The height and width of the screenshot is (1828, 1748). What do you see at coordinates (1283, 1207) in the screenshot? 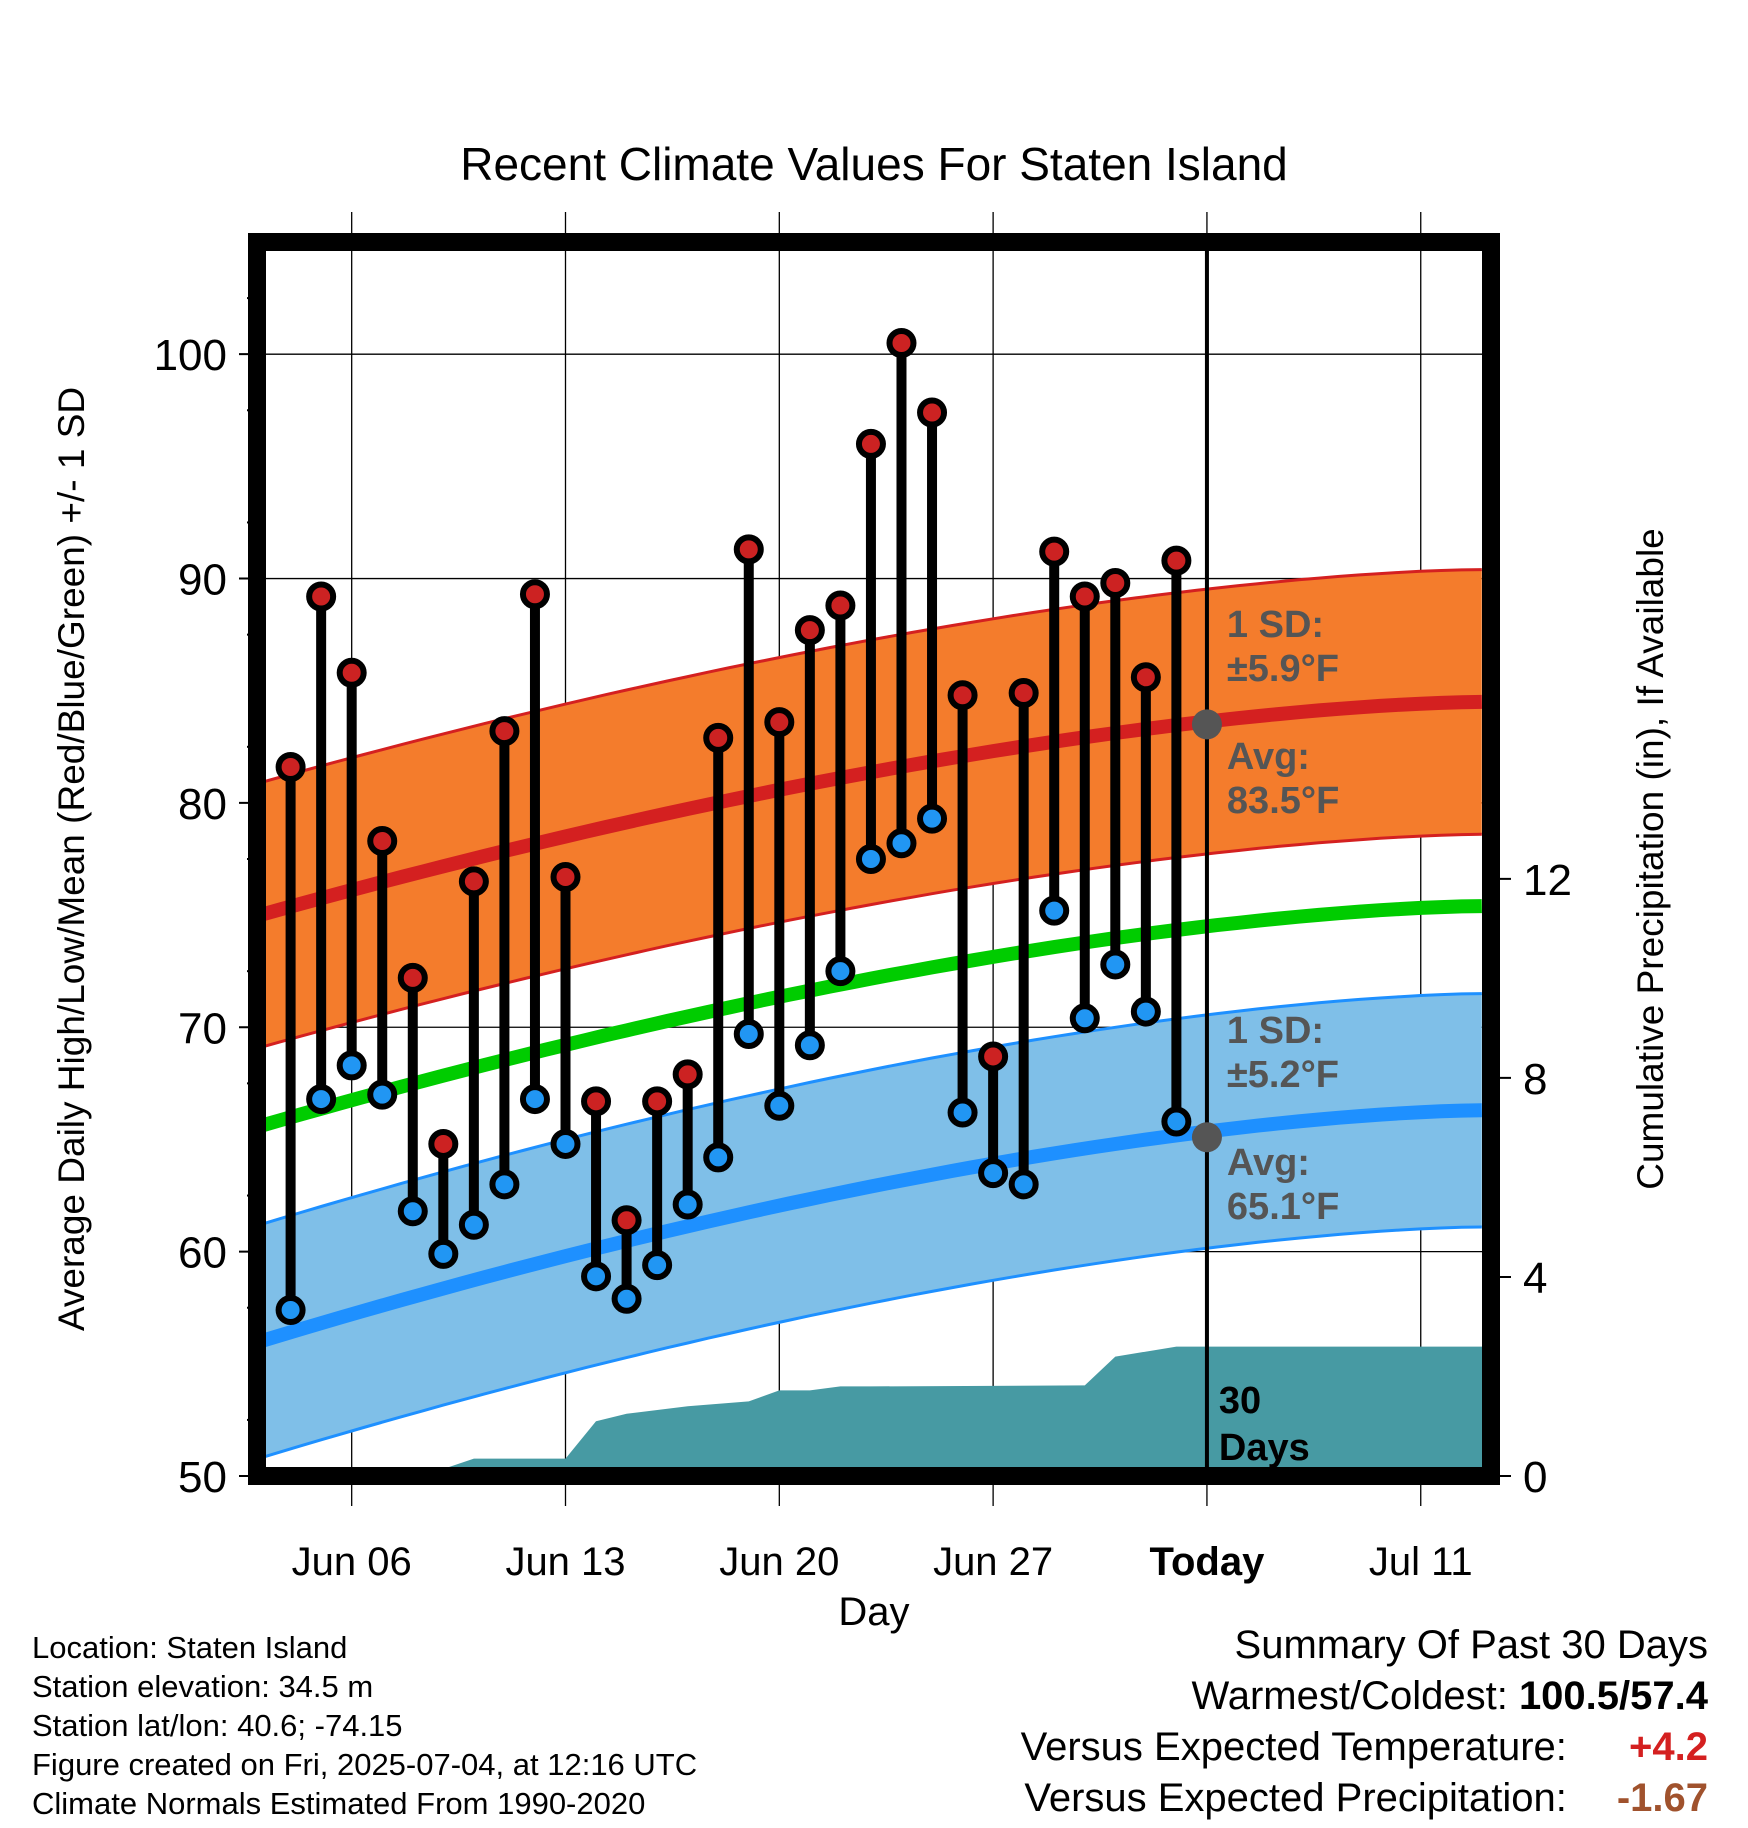
I see `low-avg-value: 65.1°F` at bounding box center [1283, 1207].